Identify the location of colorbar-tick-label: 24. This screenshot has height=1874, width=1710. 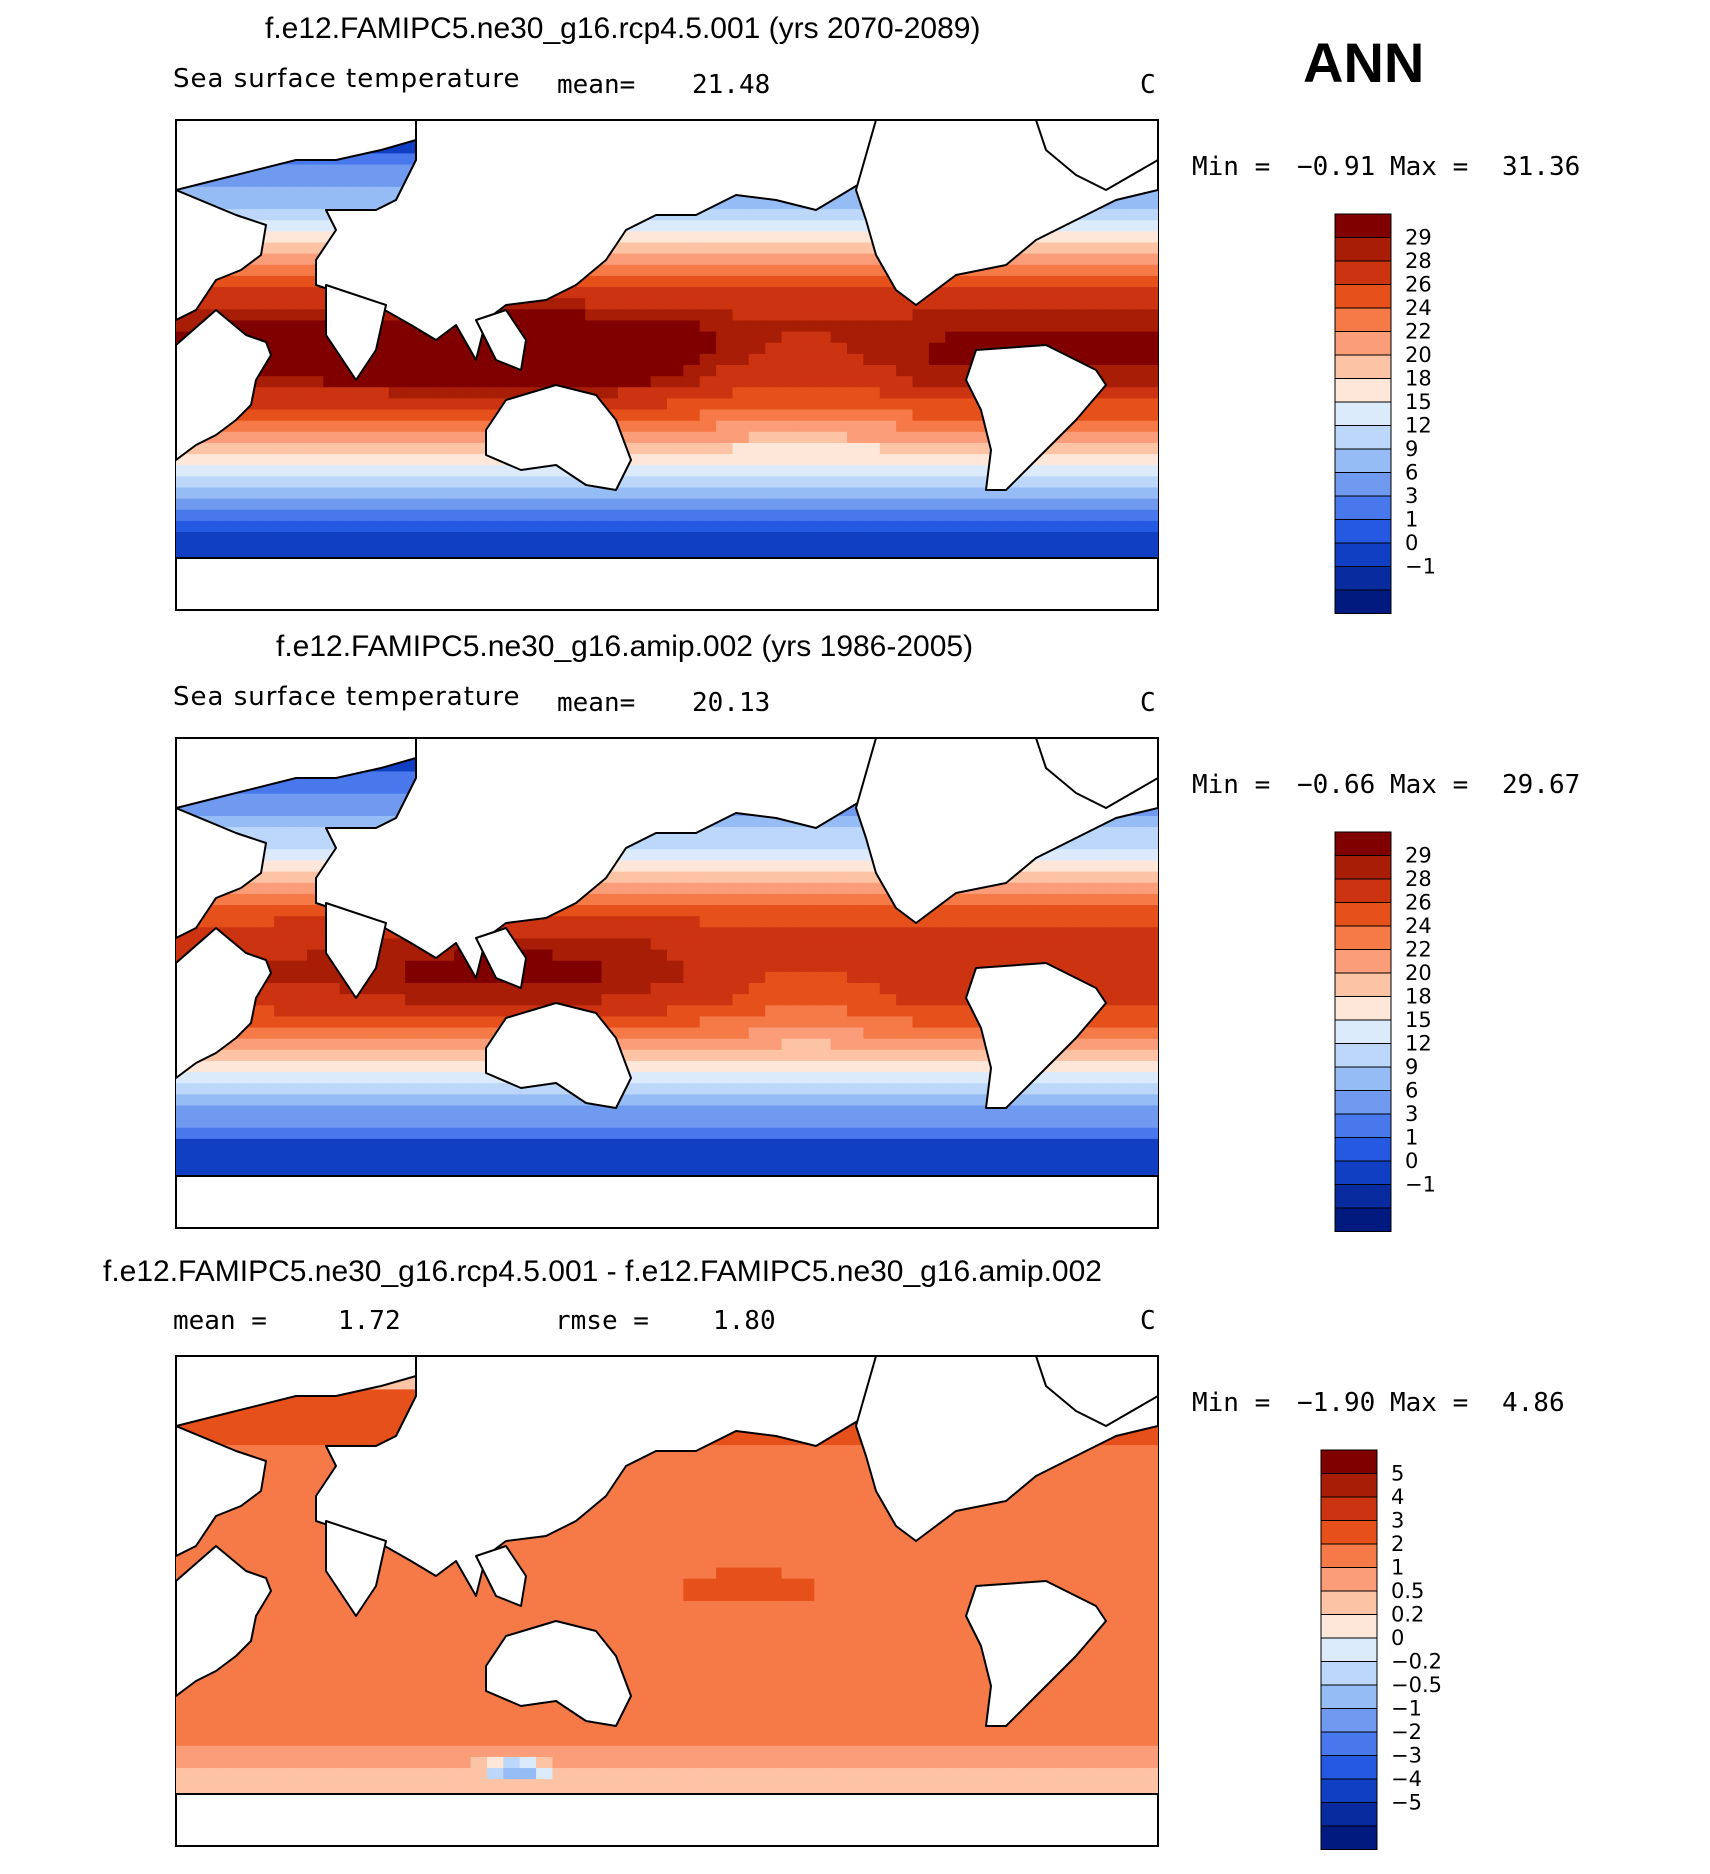
(1418, 308).